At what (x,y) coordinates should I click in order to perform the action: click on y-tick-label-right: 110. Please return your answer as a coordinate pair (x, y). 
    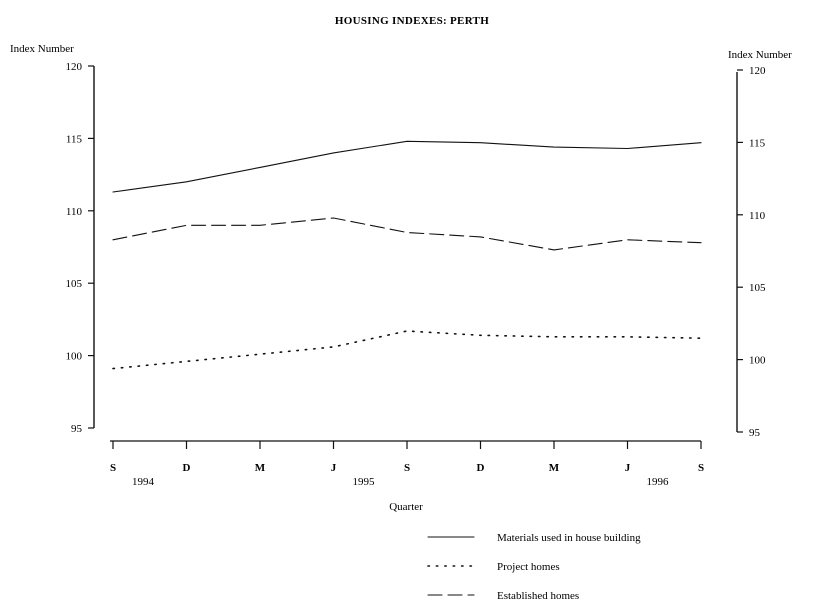
    Looking at the image, I should click on (757, 216).